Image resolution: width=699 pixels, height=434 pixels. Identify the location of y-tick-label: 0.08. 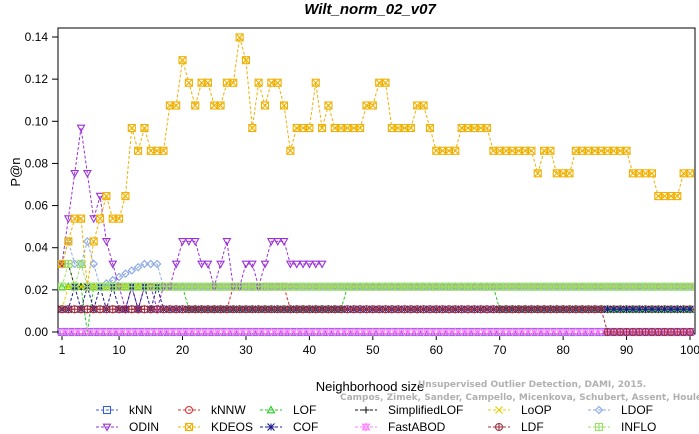
(37, 163).